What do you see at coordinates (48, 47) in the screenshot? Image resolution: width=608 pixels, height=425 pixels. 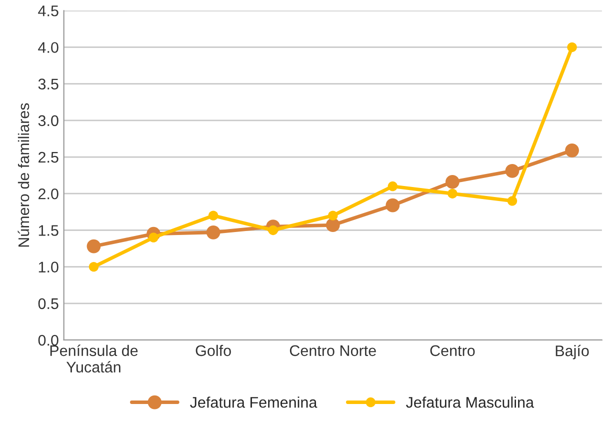 I see `y-tick-label: 4.0` at bounding box center [48, 47].